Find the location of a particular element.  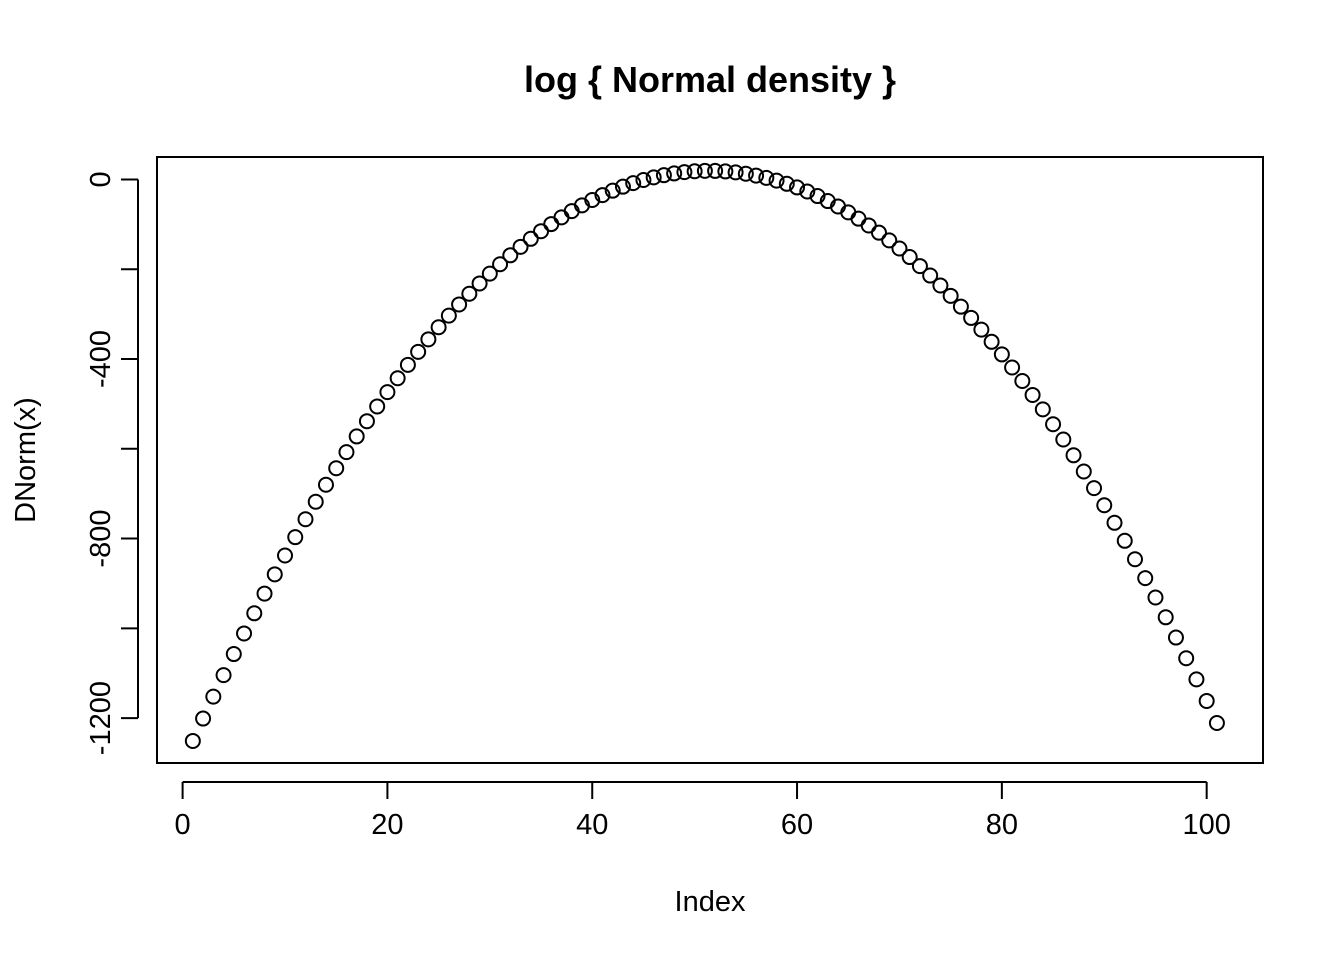

y-tick-label: -400 is located at coordinates (101, 359).